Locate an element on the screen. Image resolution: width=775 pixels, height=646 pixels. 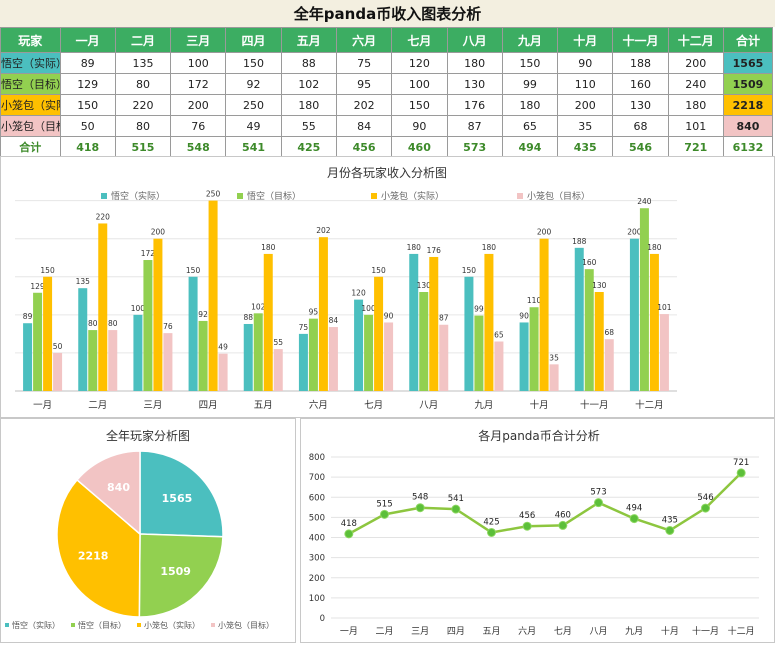
bar-value-label: 240 is located at coordinates (644, 201).